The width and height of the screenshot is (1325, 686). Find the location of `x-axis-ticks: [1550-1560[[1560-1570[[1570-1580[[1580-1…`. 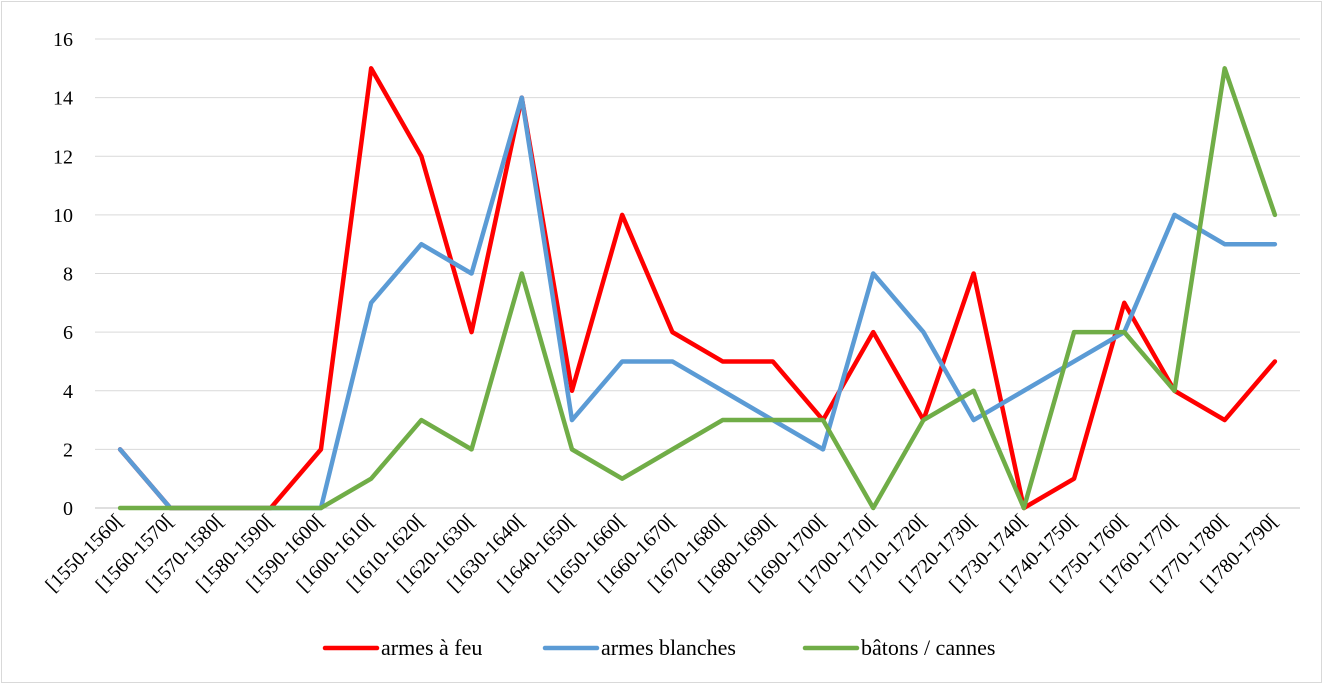

x-axis-ticks: [1550-1560[[1560-1570[[1570-1580[[1580-1… is located at coordinates (661, 553).